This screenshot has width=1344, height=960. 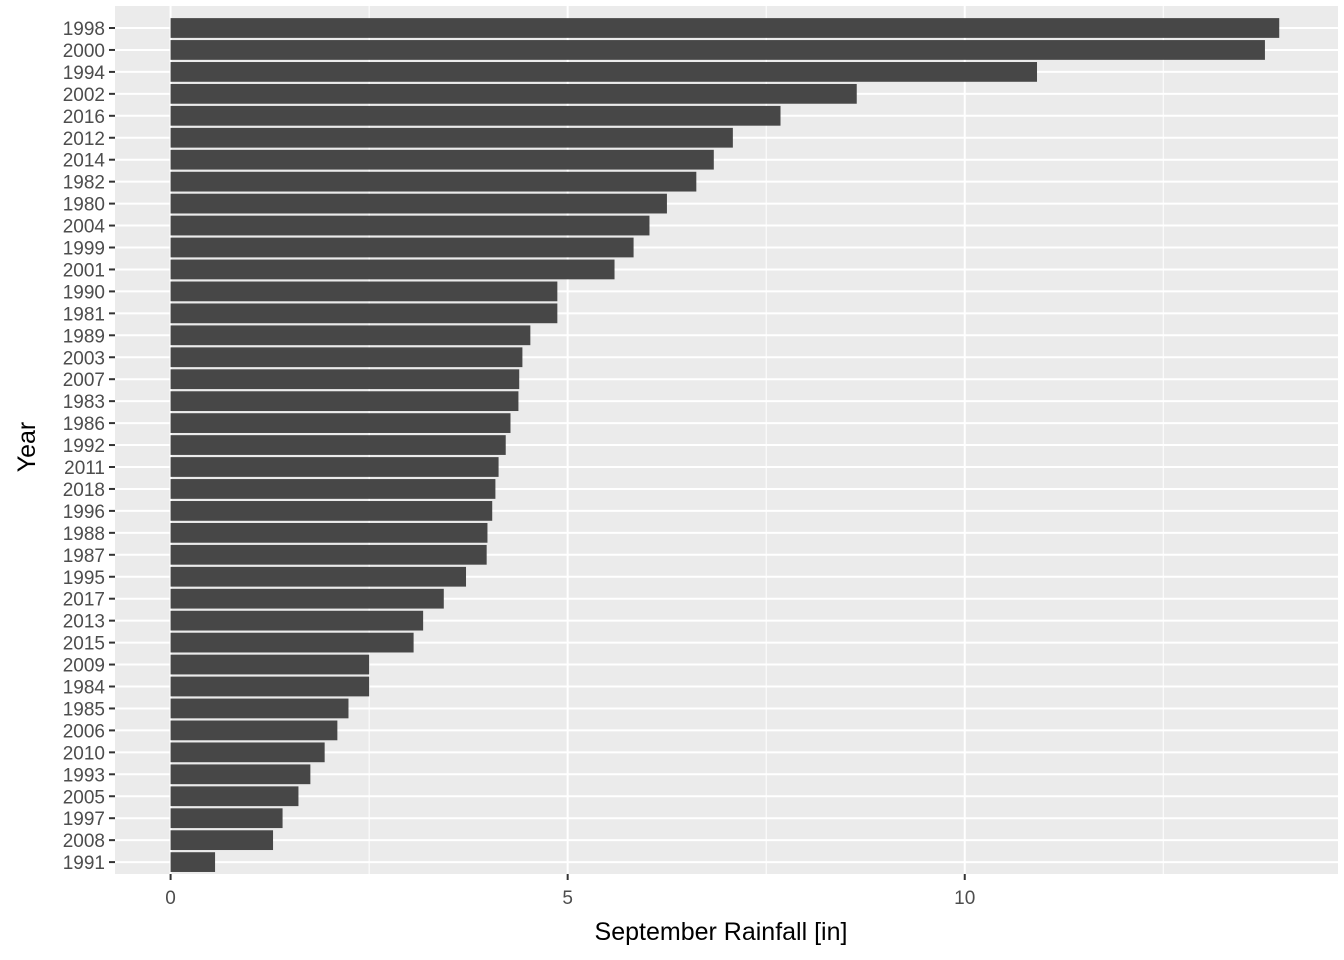 What do you see at coordinates (717, 50) in the screenshot?
I see `bar-2000` at bounding box center [717, 50].